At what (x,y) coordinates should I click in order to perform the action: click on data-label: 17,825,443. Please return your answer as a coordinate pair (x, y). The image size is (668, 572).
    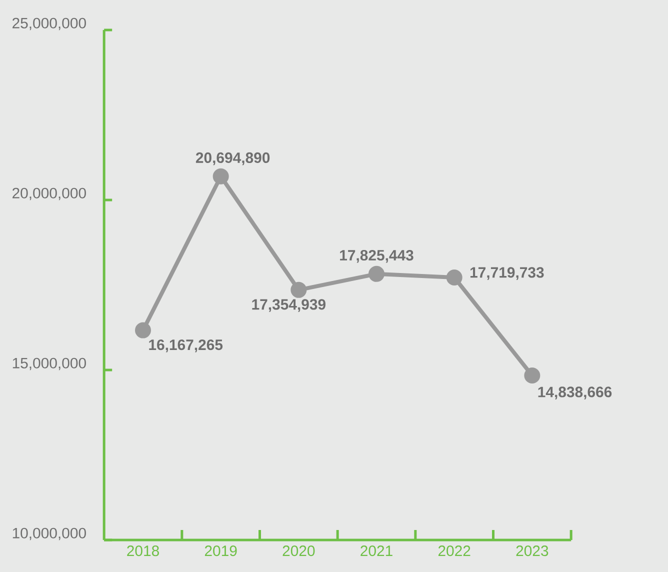
    Looking at the image, I should click on (377, 256).